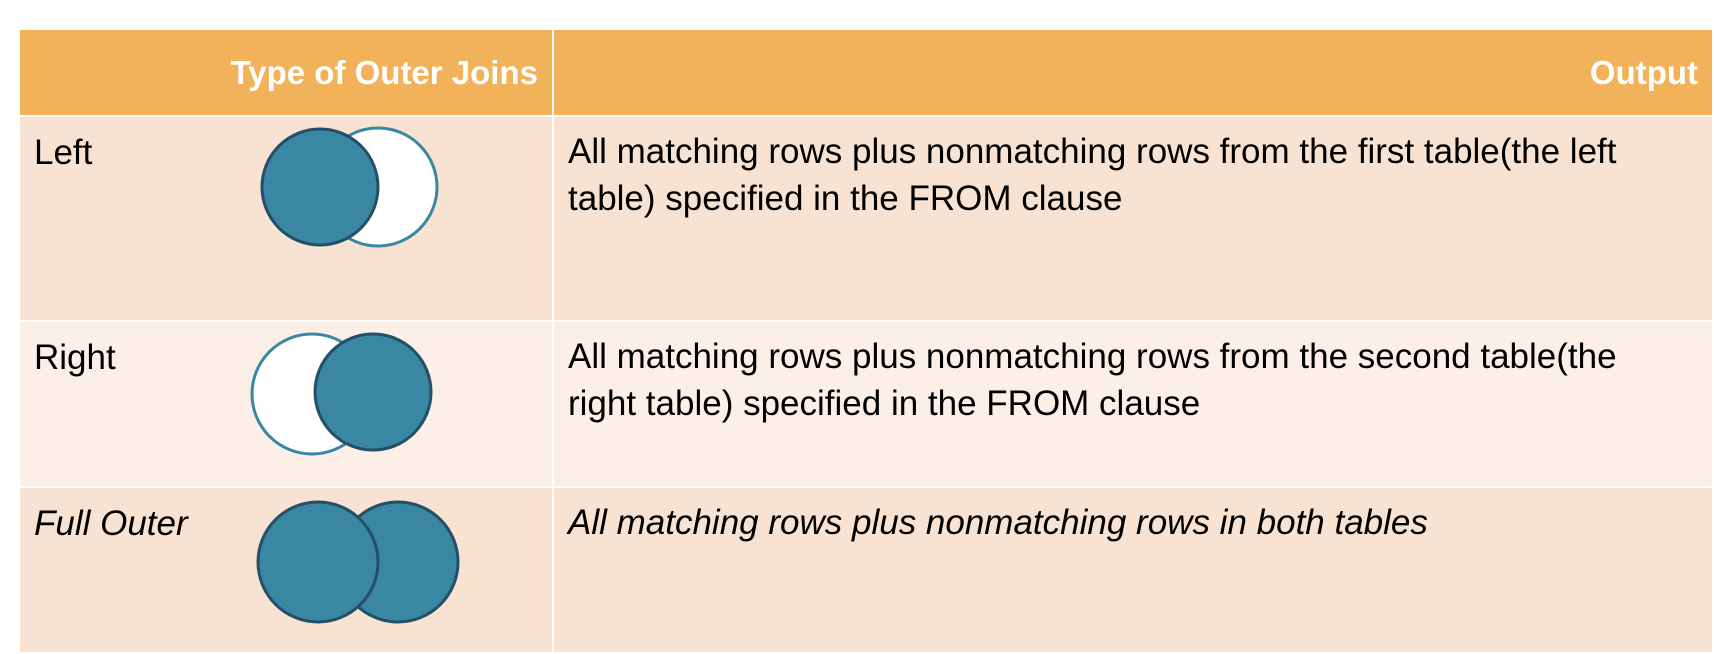  I want to click on join-type-cell-left: Left, so click(286, 218).